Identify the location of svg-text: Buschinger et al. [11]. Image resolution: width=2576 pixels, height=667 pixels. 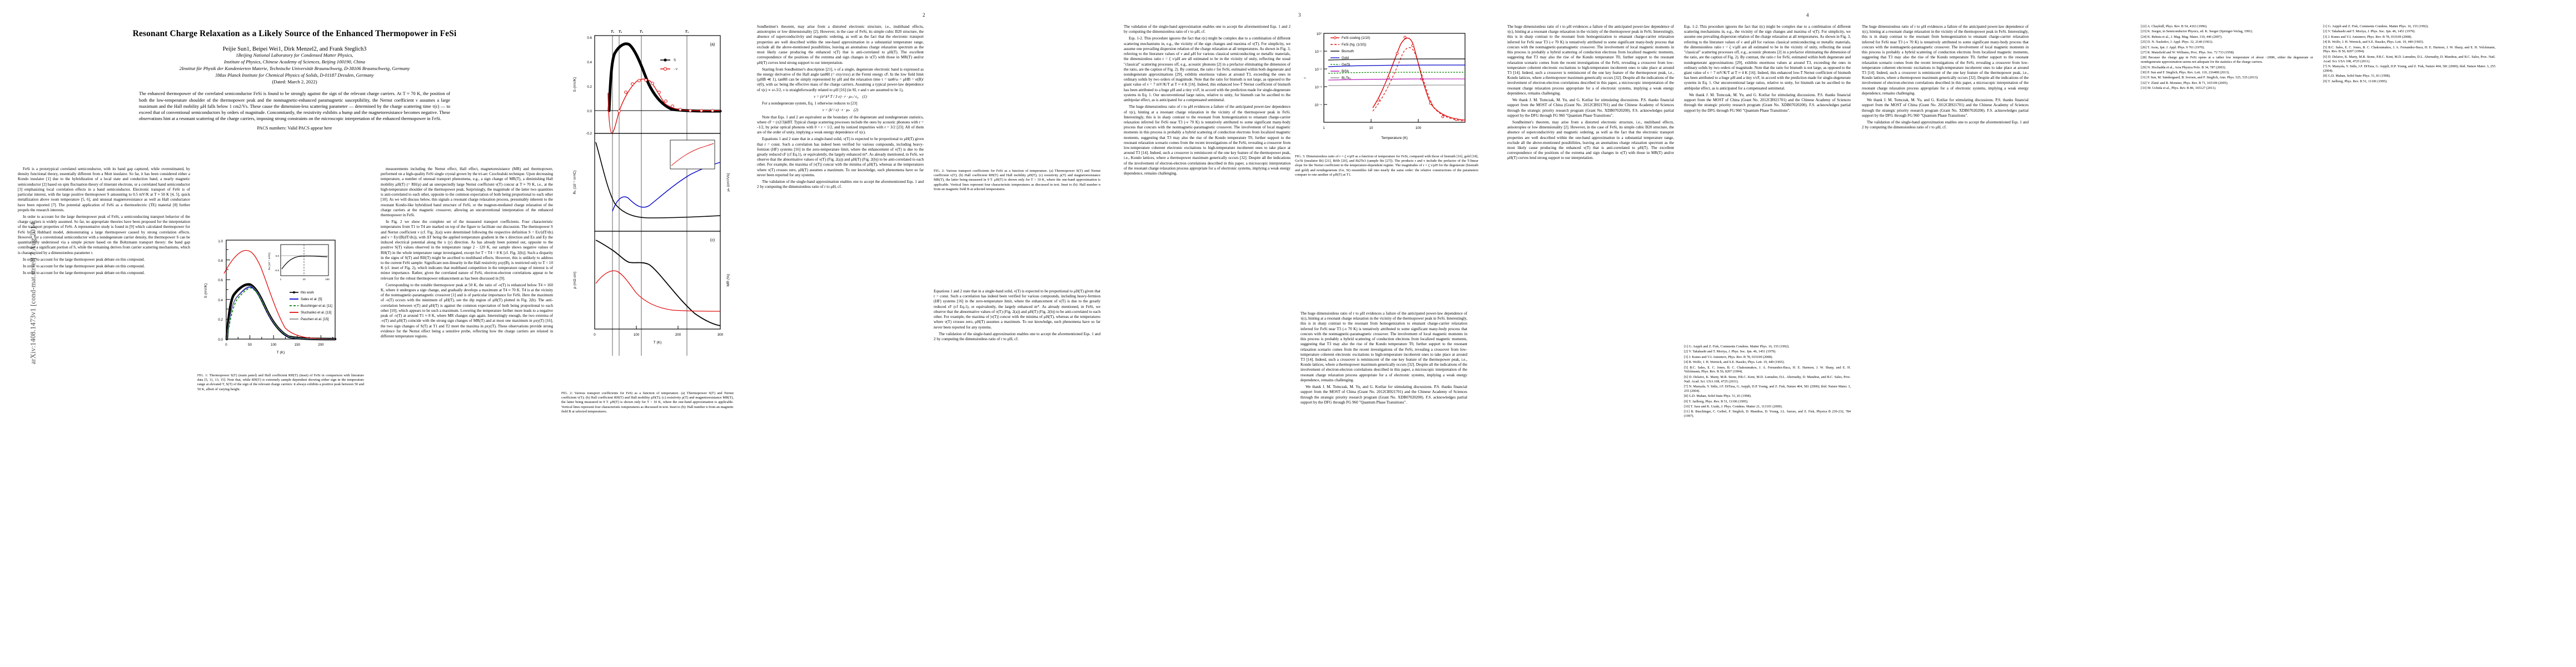
(316, 306).